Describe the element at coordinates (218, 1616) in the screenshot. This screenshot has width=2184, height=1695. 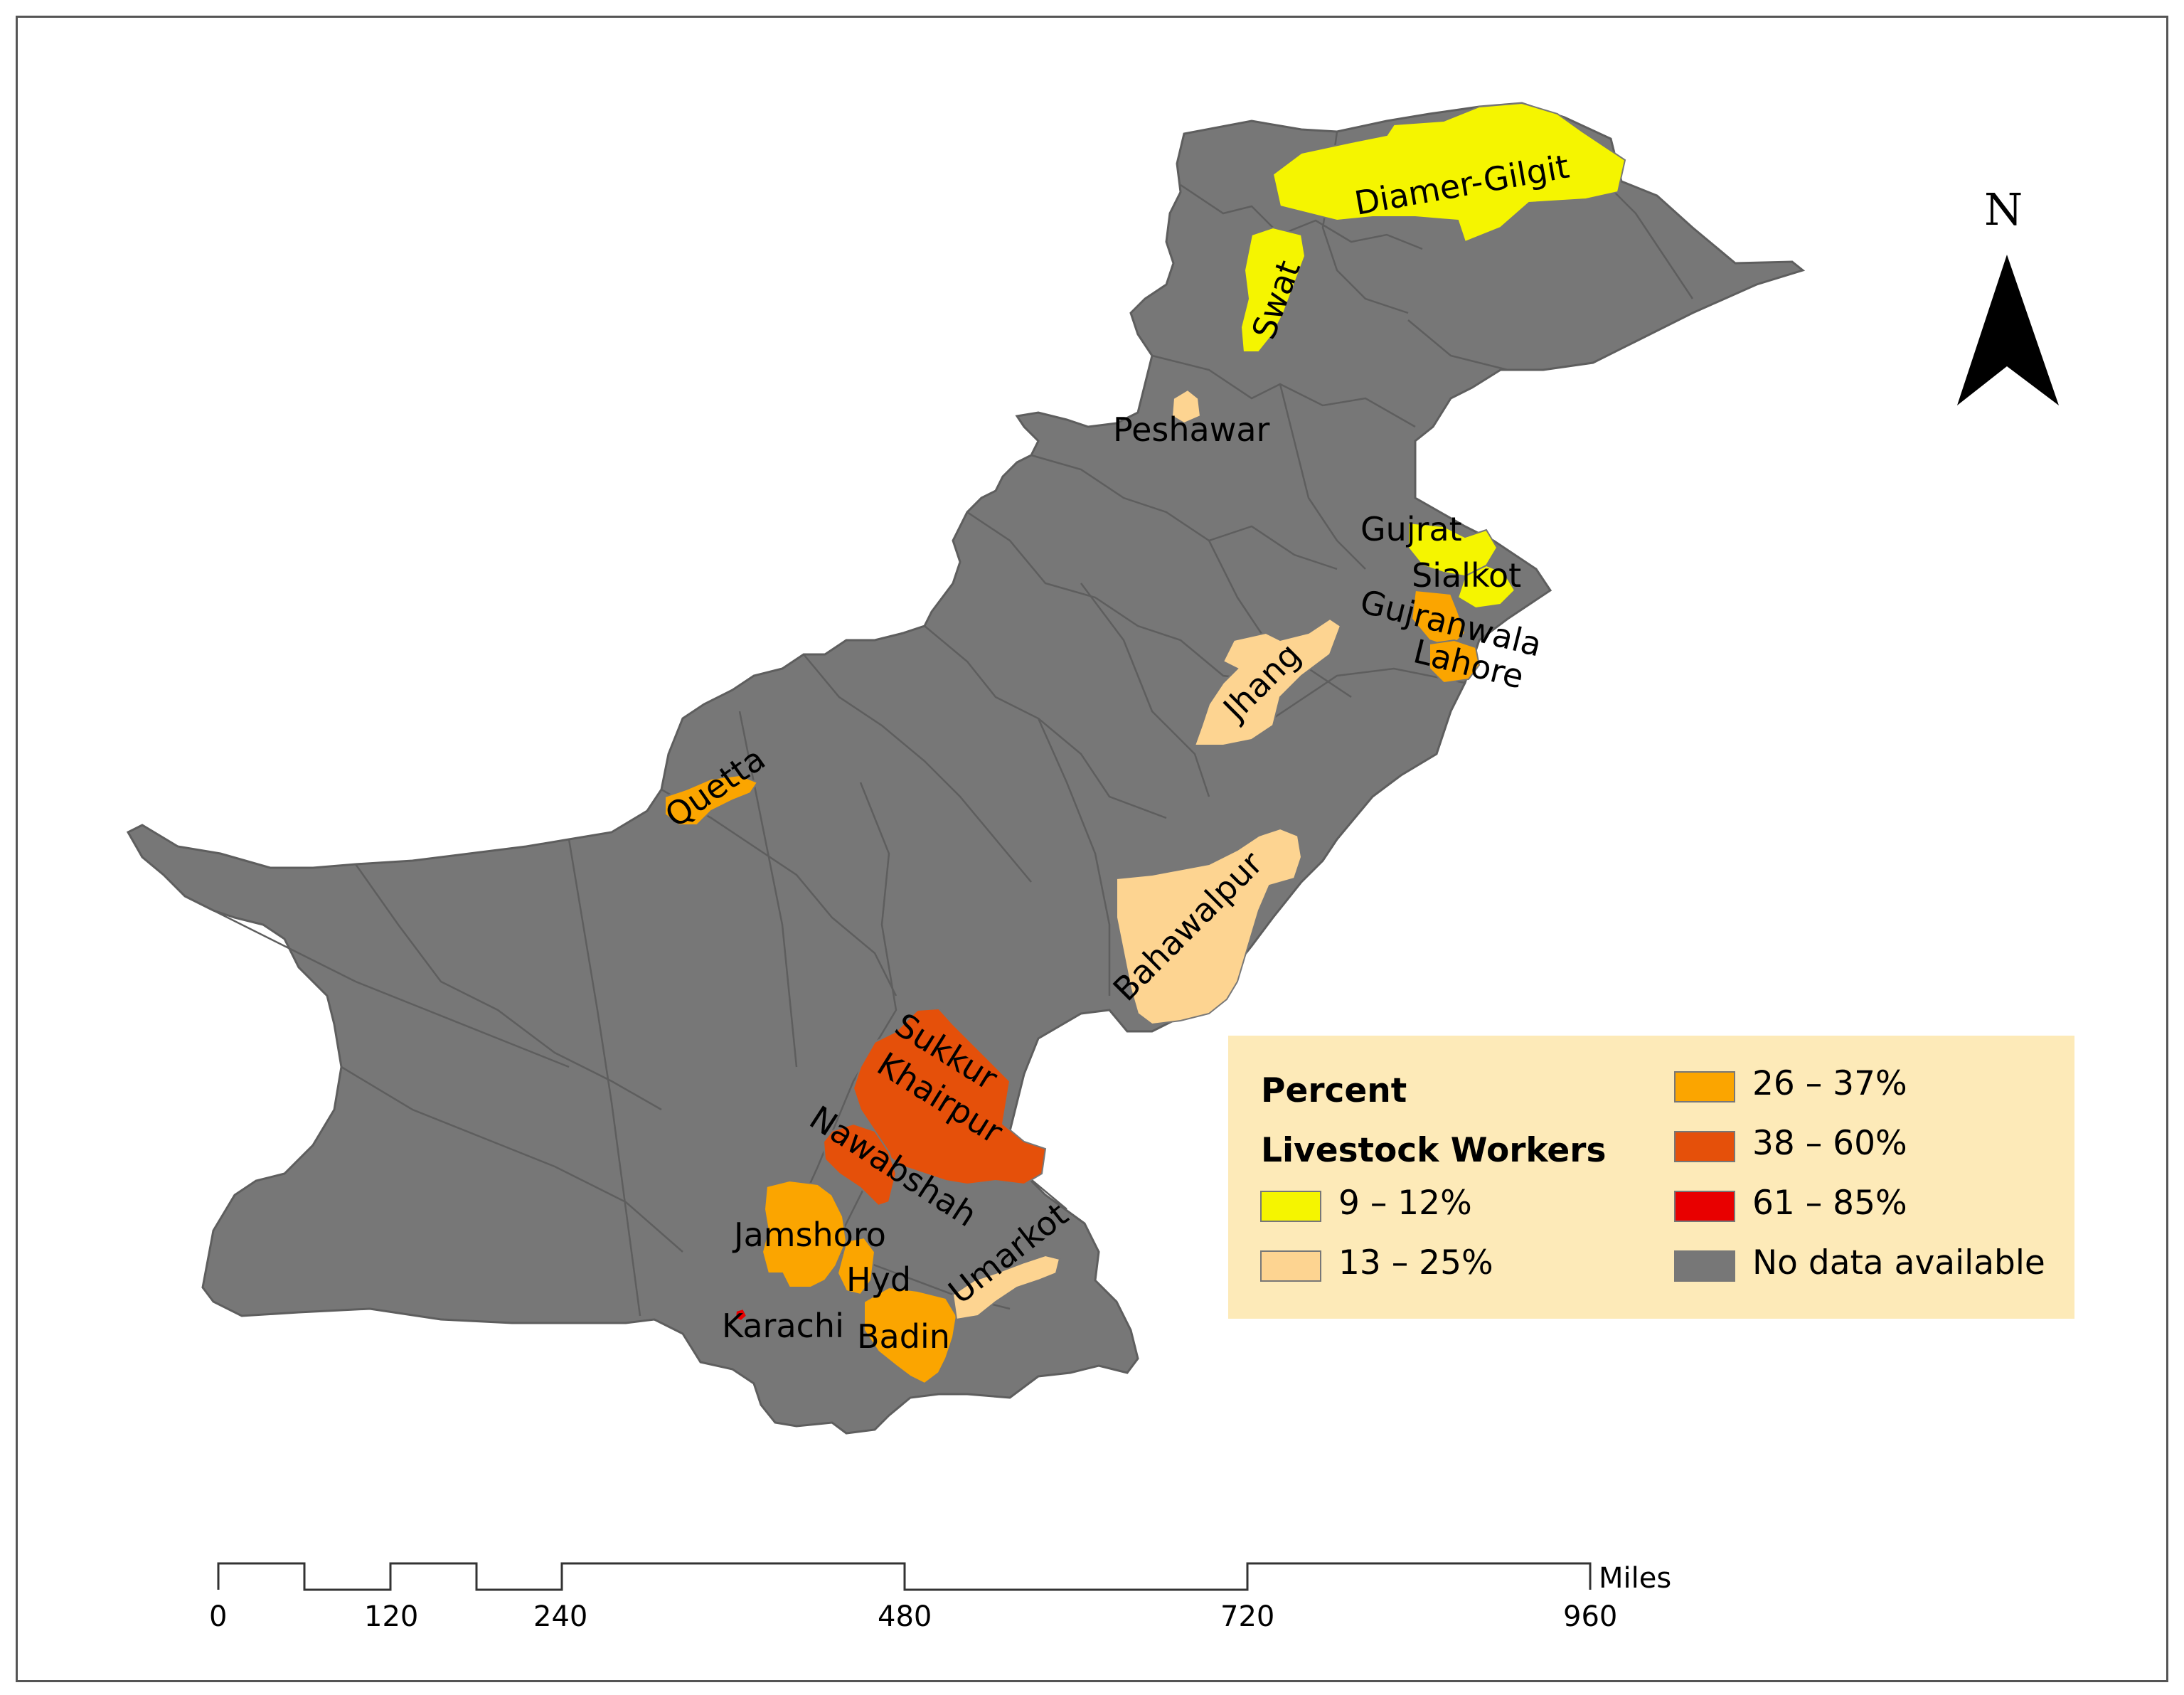
I see `scale-tick-0: 0` at that location.